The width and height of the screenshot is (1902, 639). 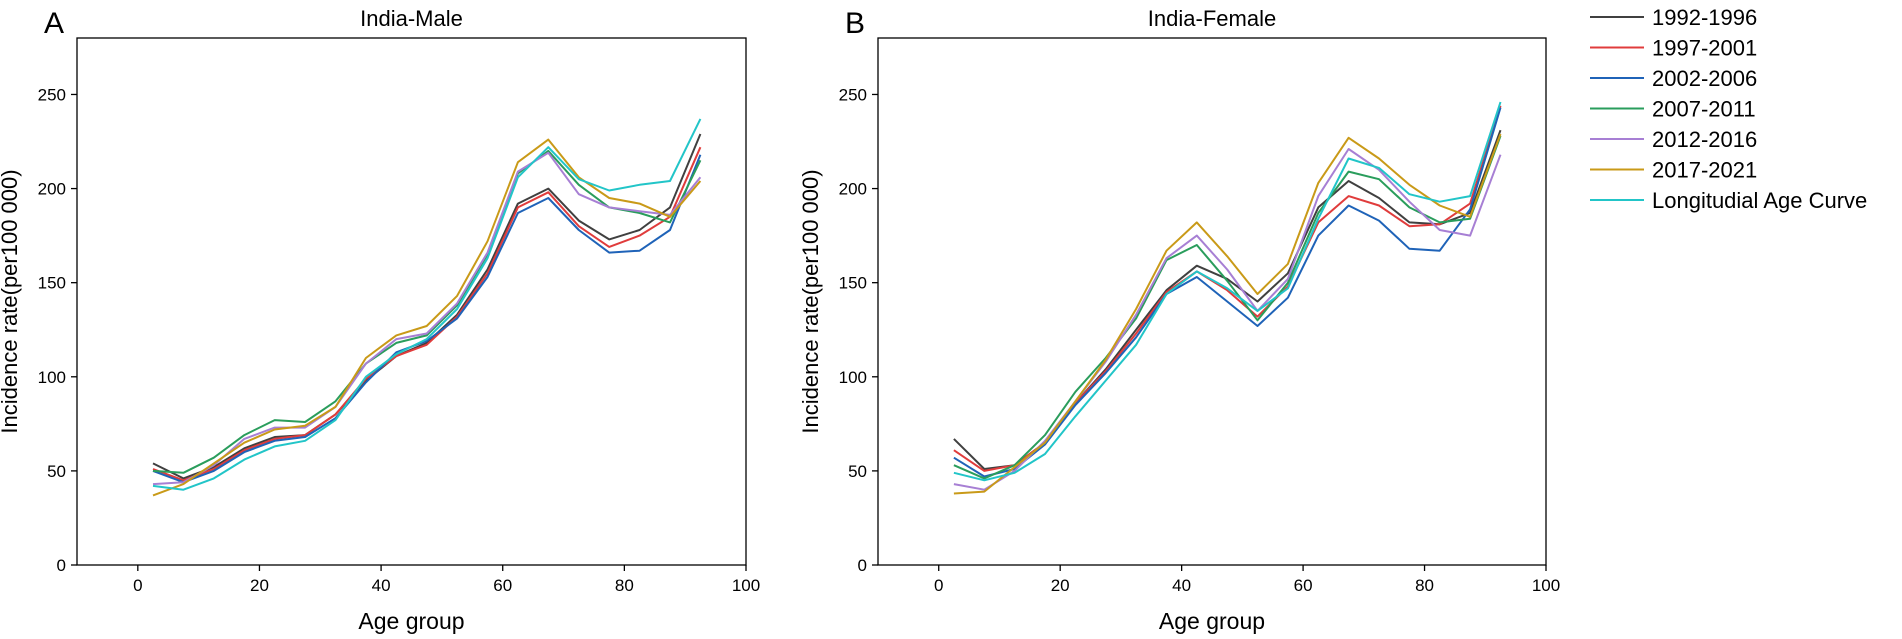 What do you see at coordinates (1704, 109) in the screenshot?
I see `legend-label: 2007-2011` at bounding box center [1704, 109].